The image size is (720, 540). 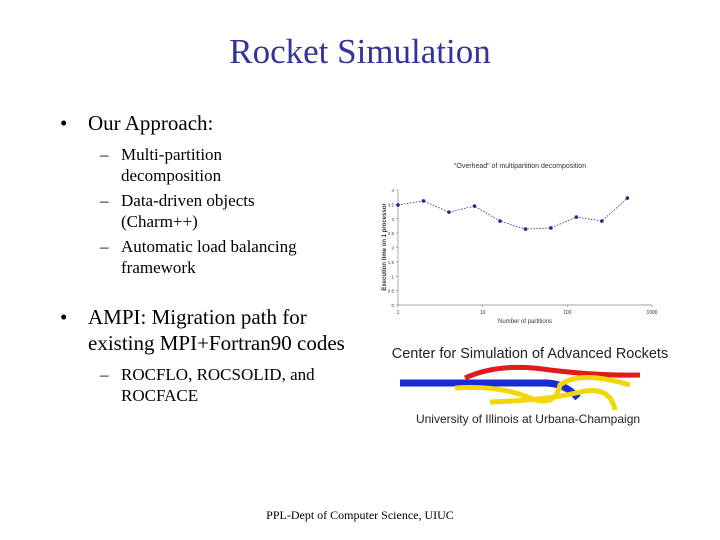 What do you see at coordinates (208, 123) in the screenshot?
I see `bullet: Our Approach:` at bounding box center [208, 123].